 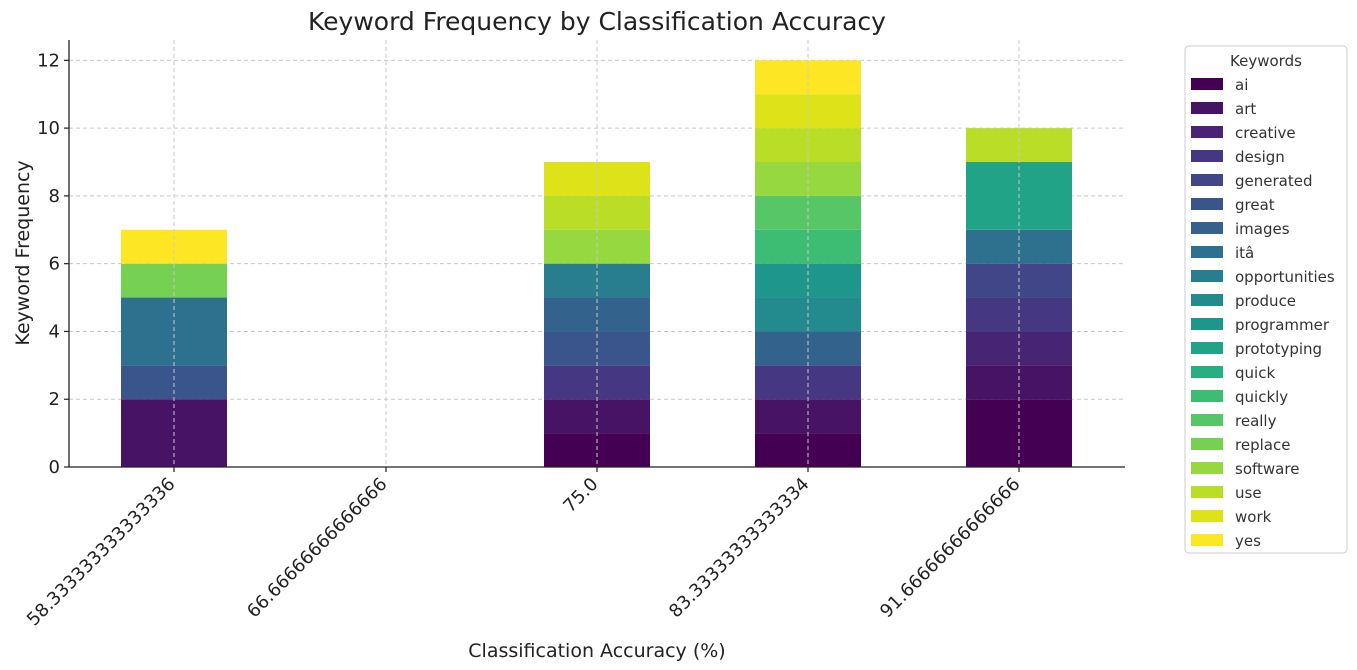 I want to click on legend-label-quick: quick, so click(x=1255, y=373).